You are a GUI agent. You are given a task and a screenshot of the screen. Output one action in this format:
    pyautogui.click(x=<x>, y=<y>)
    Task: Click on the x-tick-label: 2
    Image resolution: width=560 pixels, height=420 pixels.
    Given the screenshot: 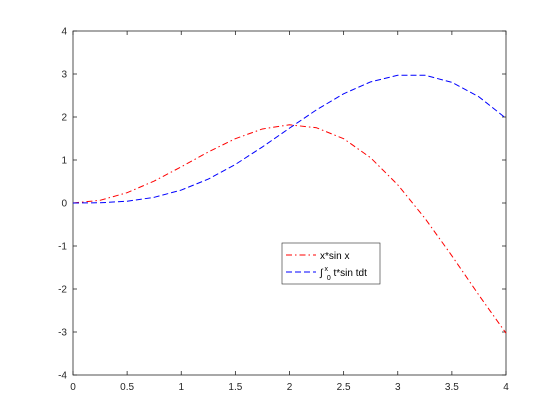 What is the action you would take?
    pyautogui.click(x=290, y=387)
    